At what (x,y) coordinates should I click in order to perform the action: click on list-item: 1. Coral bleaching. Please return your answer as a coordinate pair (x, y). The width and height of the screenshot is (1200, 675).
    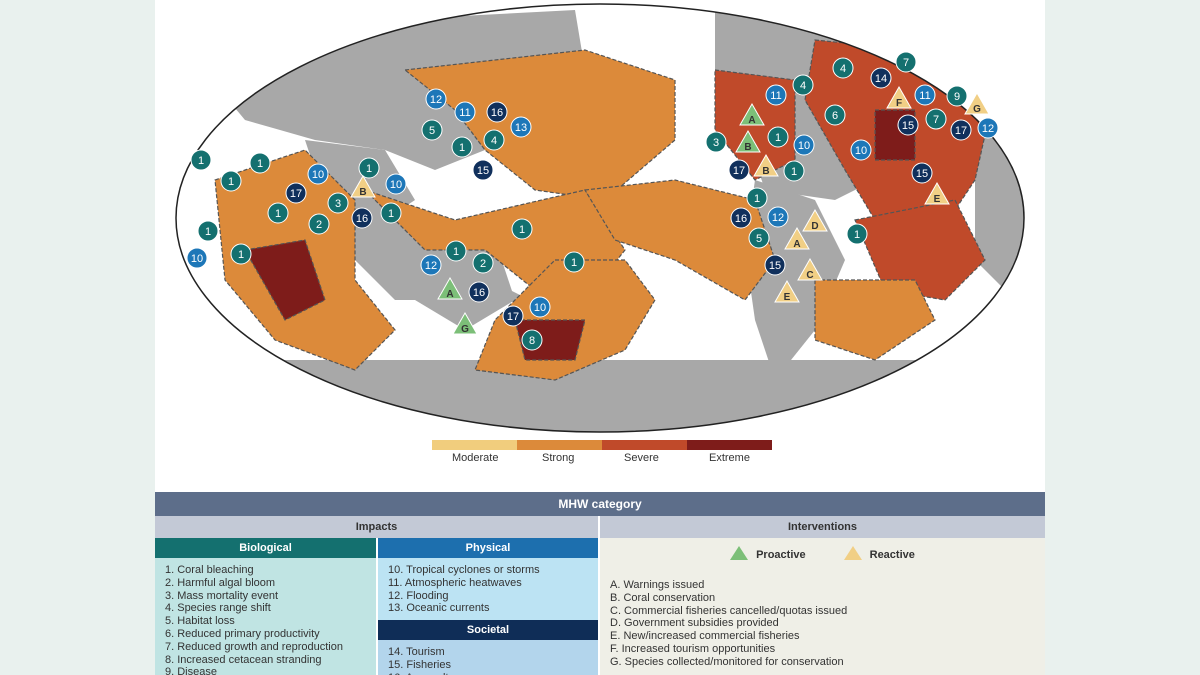
    Looking at the image, I should click on (209, 570).